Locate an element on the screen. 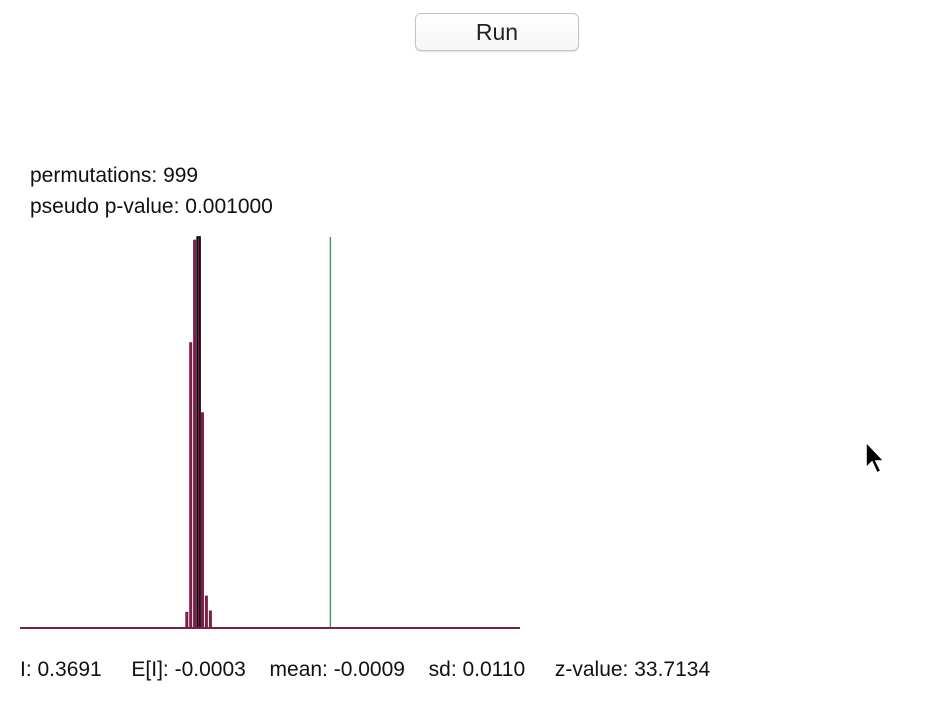  histogram-bars is located at coordinates (198, 432).